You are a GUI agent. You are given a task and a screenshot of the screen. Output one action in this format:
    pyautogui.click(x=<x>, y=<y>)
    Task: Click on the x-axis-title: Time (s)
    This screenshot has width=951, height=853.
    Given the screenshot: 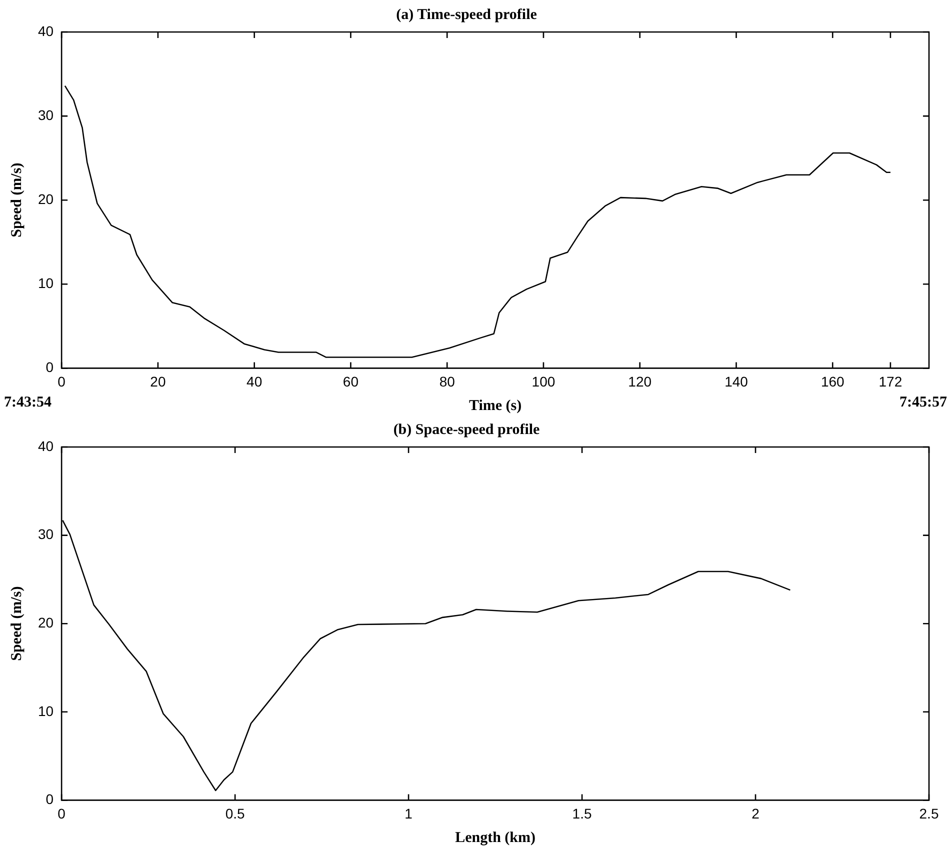 What is the action you would take?
    pyautogui.click(x=495, y=406)
    